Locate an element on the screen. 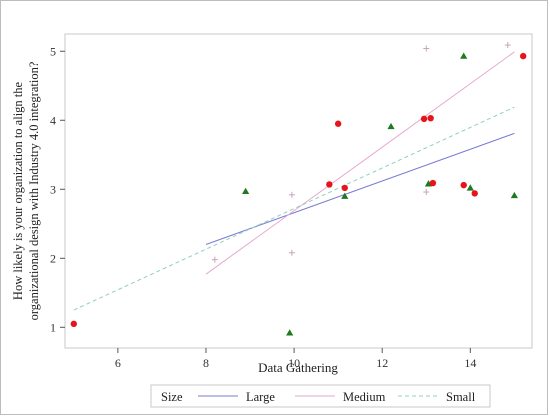 Image resolution: width=550 pixels, height=417 pixels. legend-label-small: Small is located at coordinates (461, 397).